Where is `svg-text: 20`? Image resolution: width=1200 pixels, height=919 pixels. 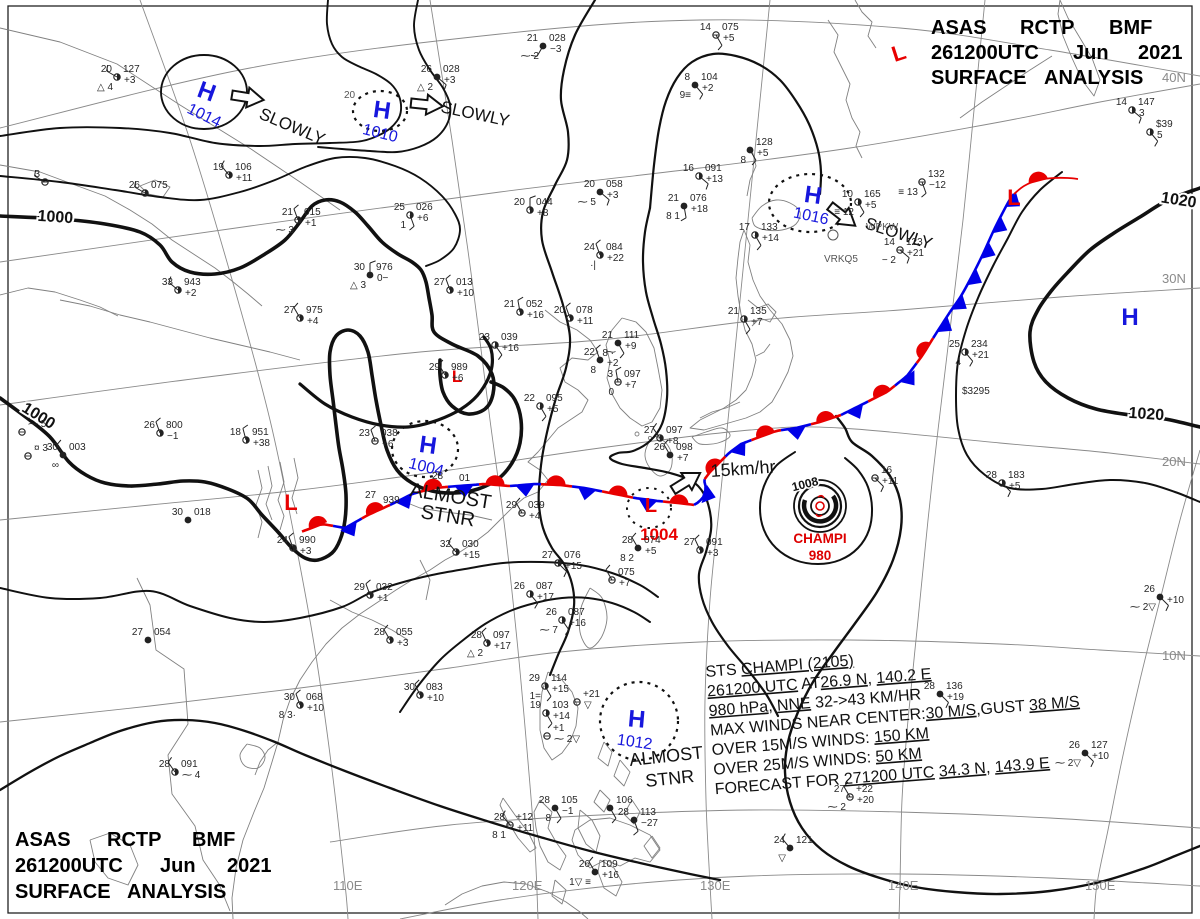
svg-text: 20 is located at coordinates (350, 95).